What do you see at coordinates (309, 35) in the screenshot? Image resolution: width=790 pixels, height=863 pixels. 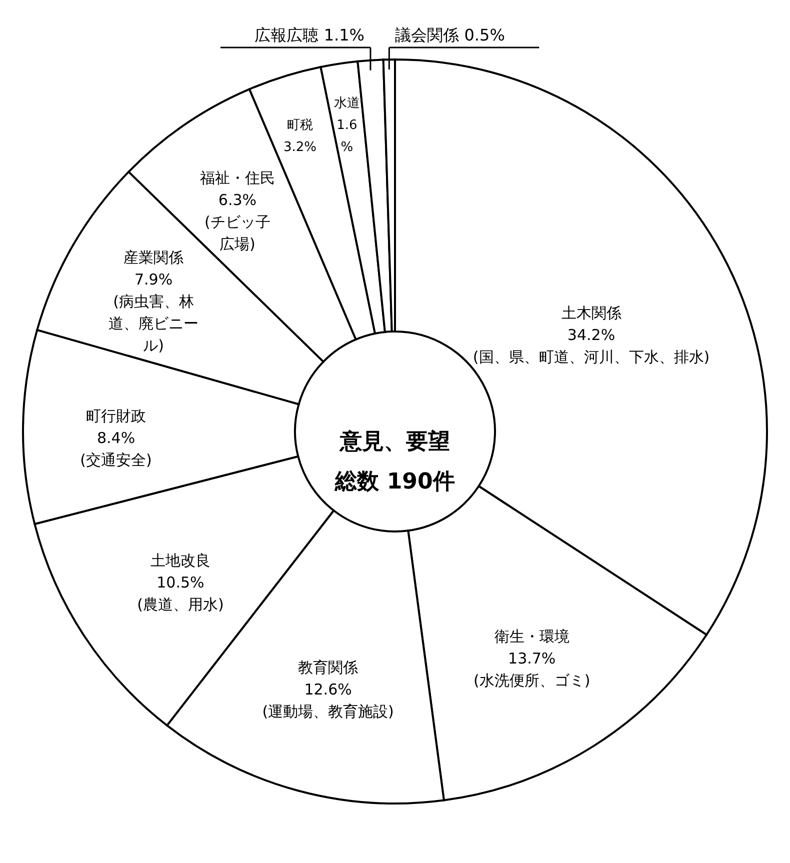 I see `slice-label: 広報広聴 1.1%` at bounding box center [309, 35].